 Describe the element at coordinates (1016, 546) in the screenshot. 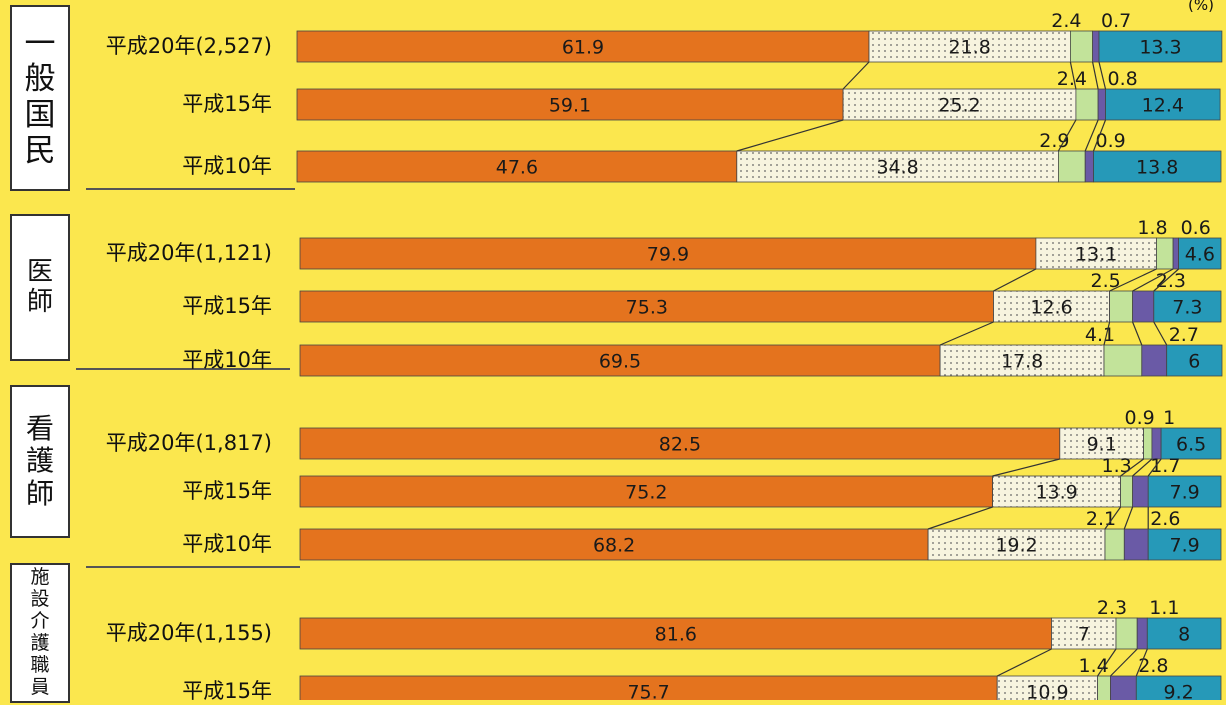

I see `data-label: 19.2` at that location.